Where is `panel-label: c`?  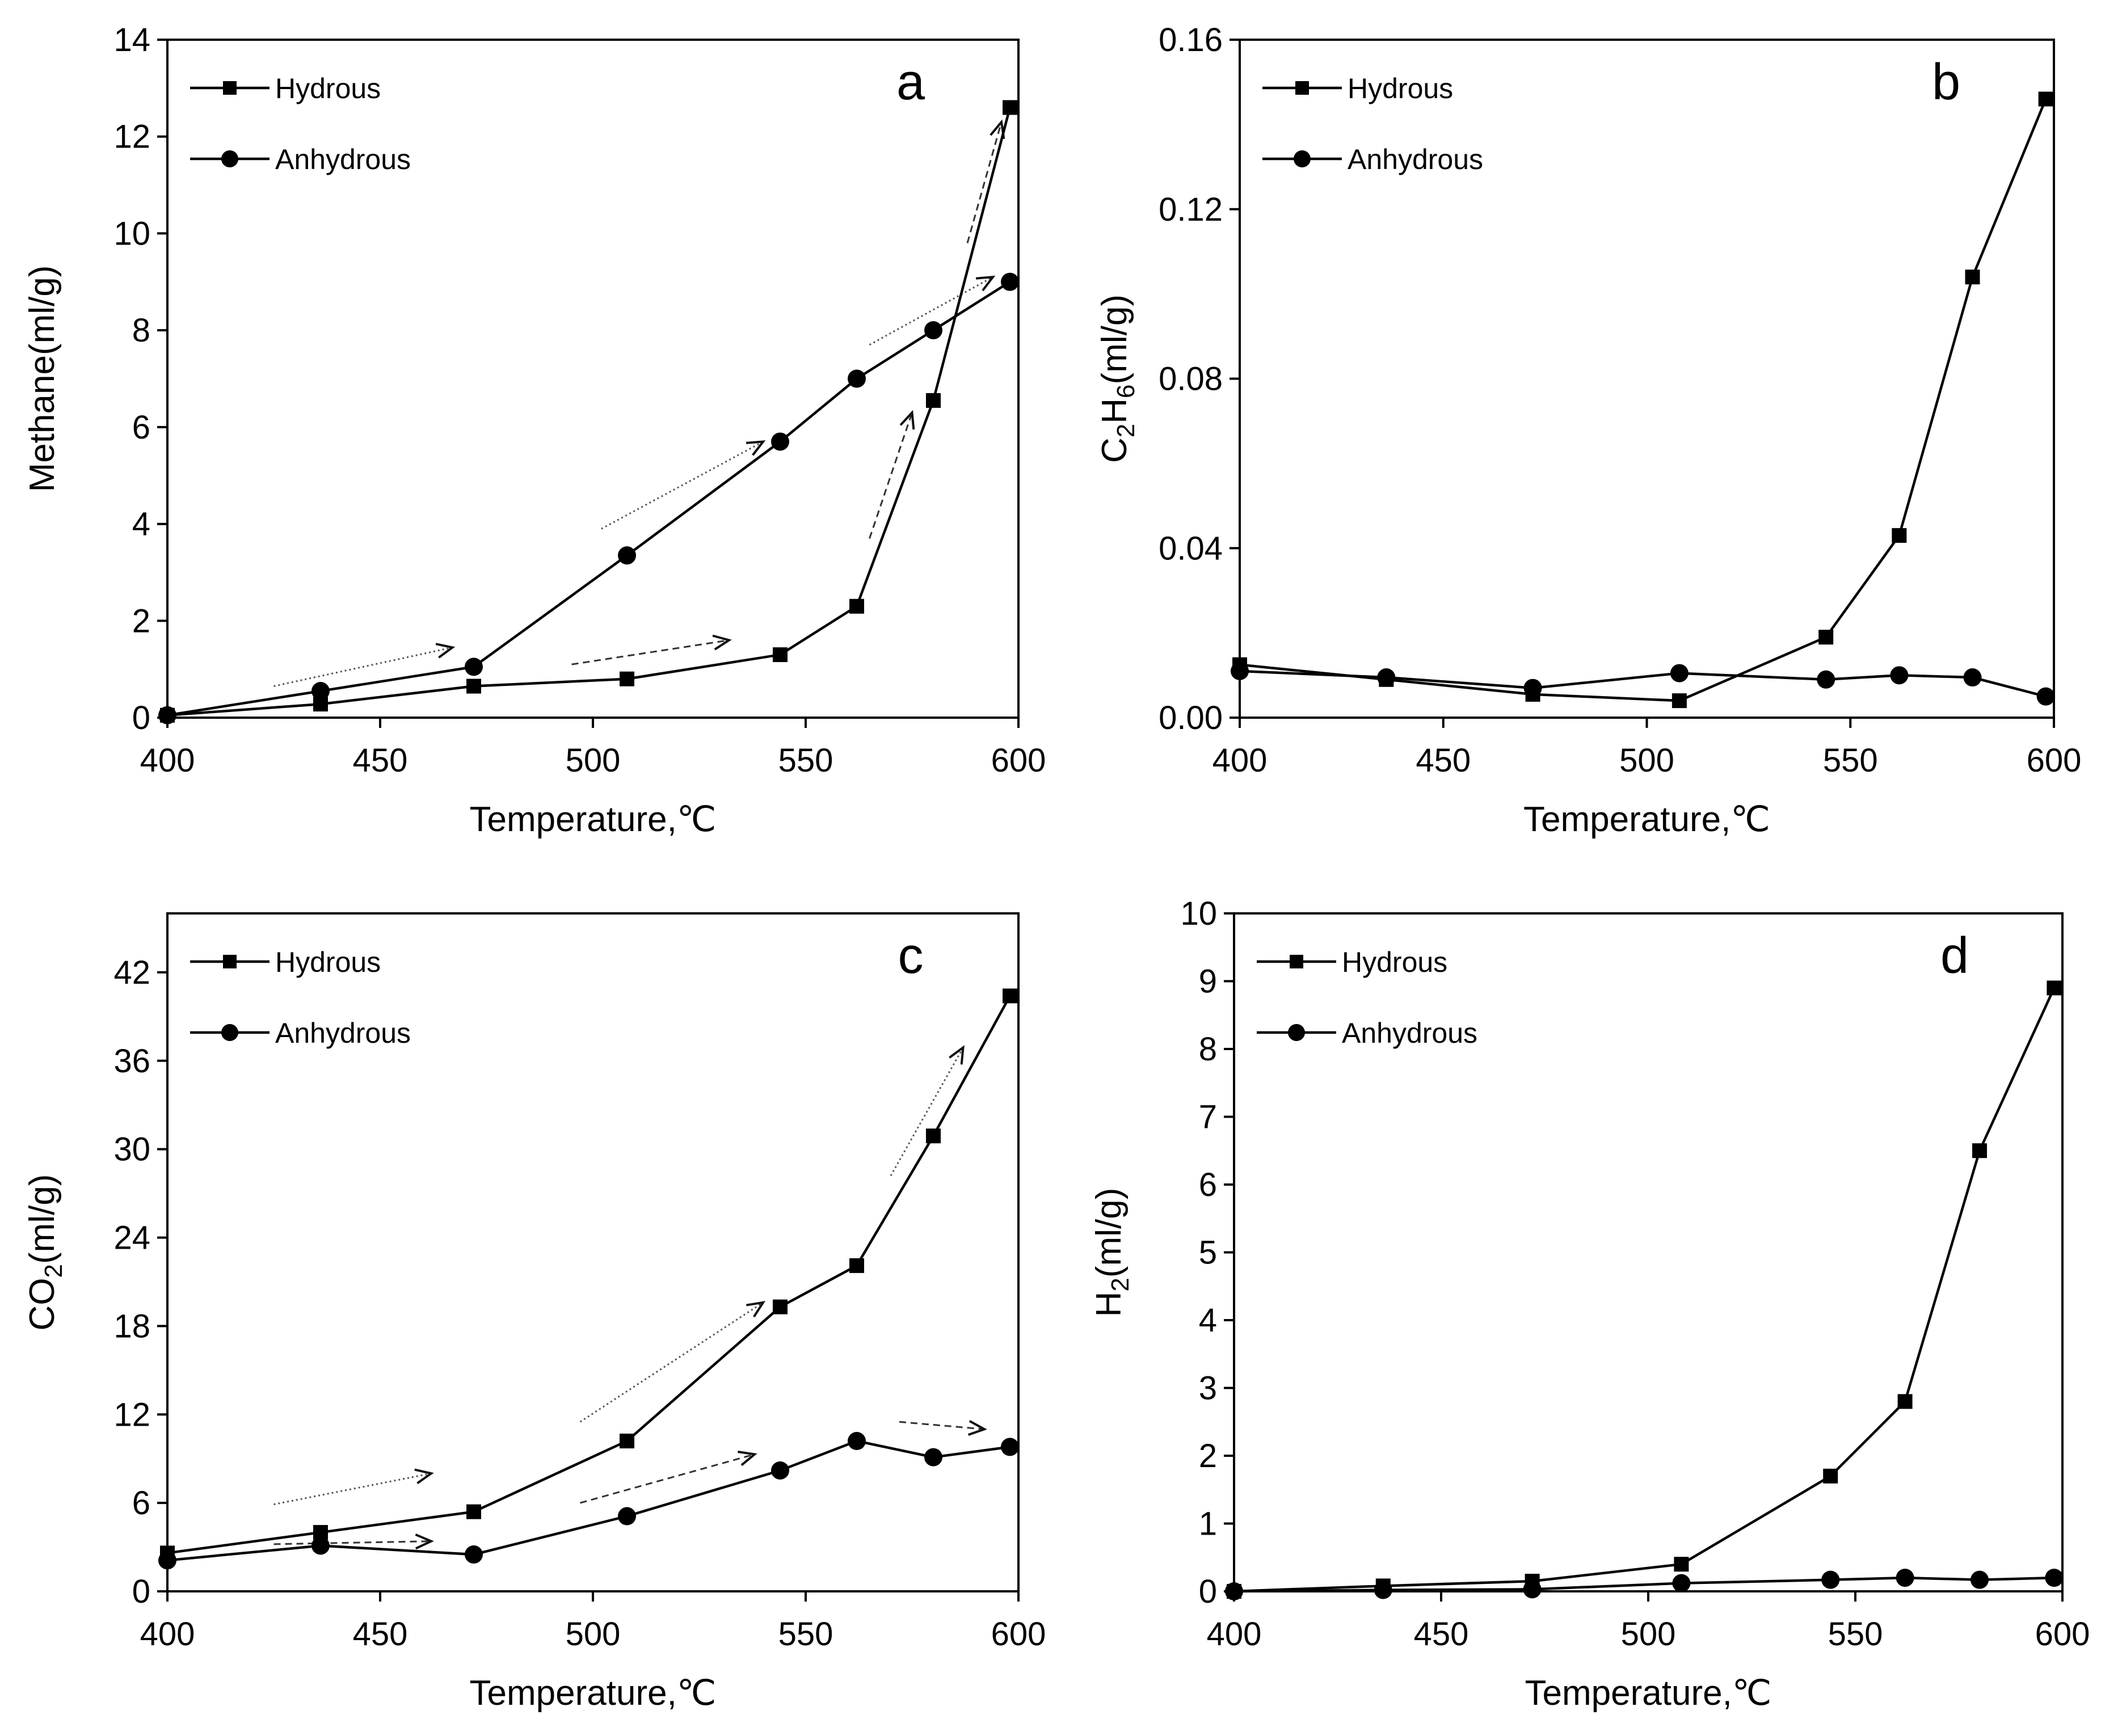
panel-label: c is located at coordinates (911, 956).